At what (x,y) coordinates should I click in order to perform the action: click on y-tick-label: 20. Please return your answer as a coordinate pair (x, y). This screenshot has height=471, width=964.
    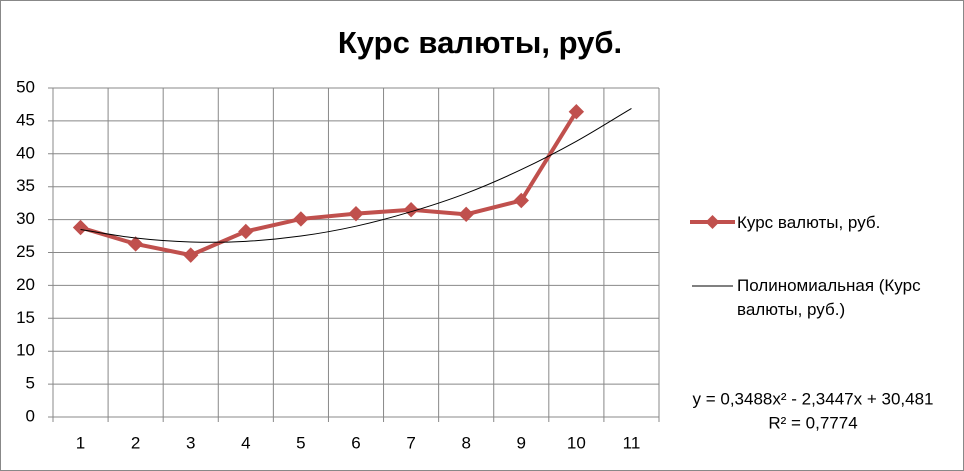
    Looking at the image, I should click on (25, 284).